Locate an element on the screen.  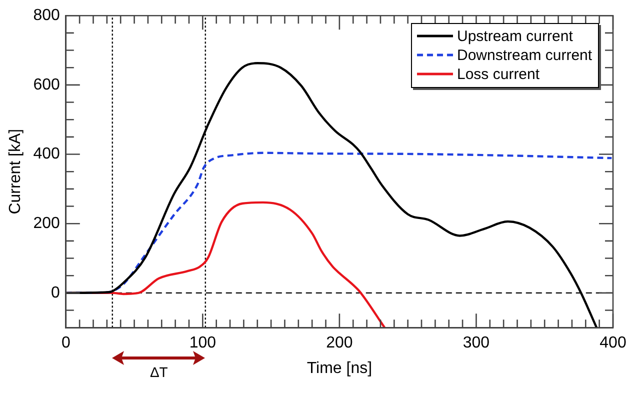
text: ΔT is located at coordinates (159, 372).